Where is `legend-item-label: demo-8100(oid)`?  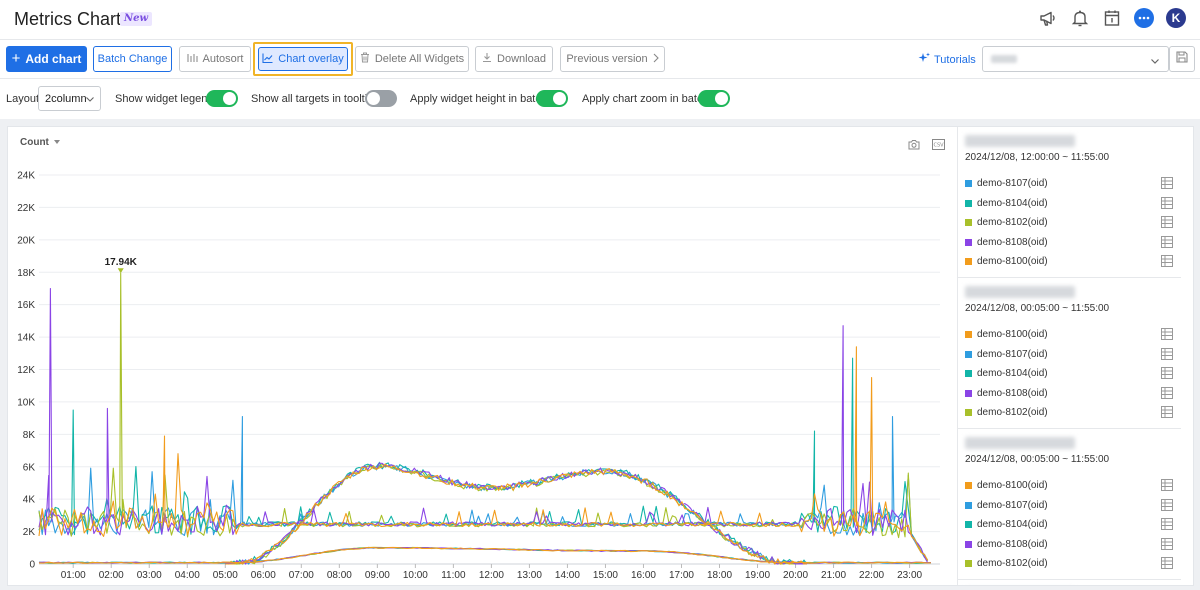
legend-item-label: demo-8100(oid) is located at coordinates (1012, 262).